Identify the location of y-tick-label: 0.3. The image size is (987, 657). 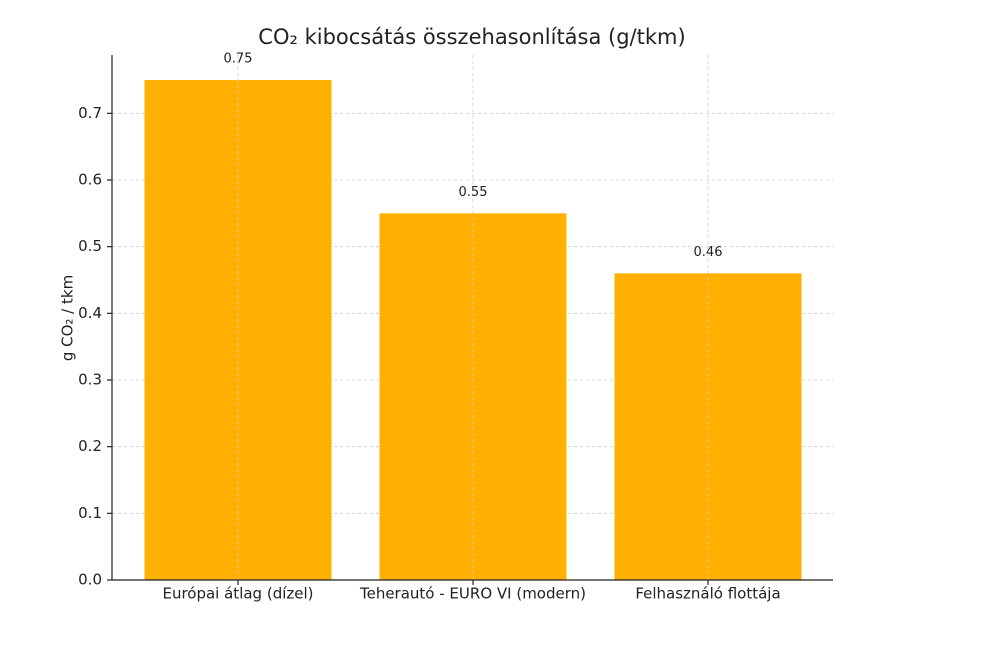
(90, 380).